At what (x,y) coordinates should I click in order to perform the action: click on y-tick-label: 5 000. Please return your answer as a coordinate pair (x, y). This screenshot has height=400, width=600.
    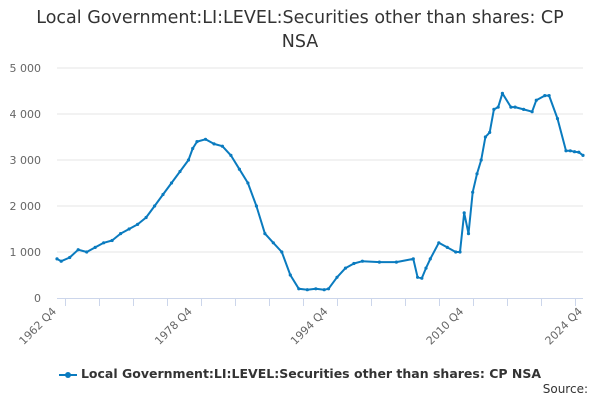
    Looking at the image, I should click on (26, 68).